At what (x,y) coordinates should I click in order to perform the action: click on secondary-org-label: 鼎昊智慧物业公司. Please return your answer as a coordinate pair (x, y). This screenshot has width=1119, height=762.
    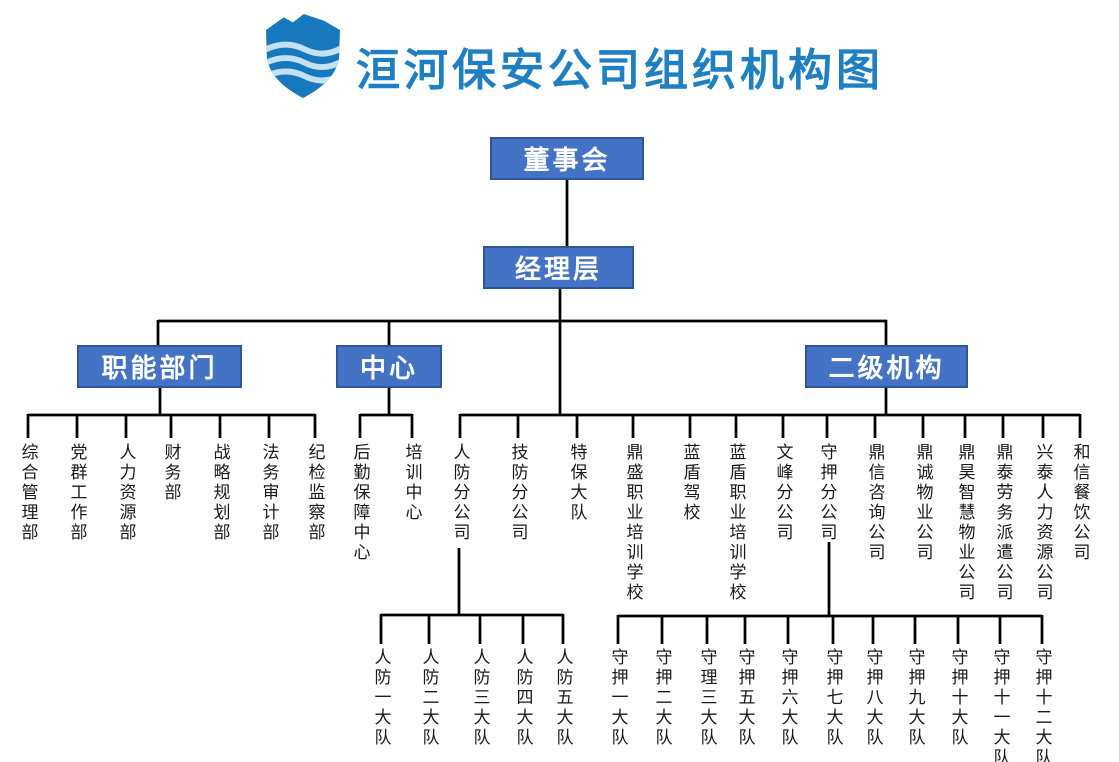
    Looking at the image, I should click on (965, 523).